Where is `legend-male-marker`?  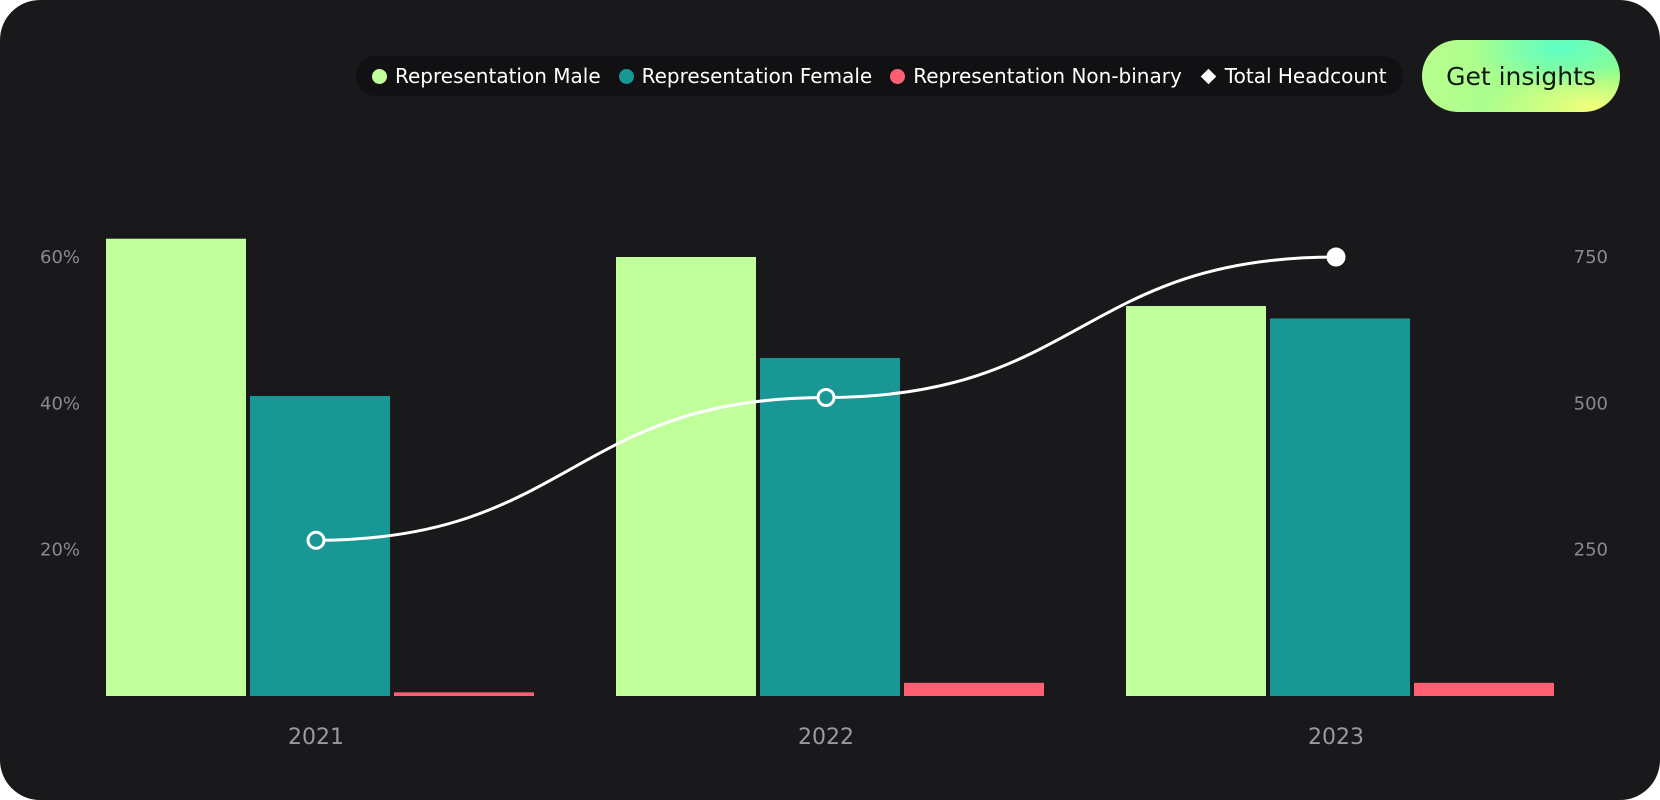 legend-male-marker is located at coordinates (379, 76).